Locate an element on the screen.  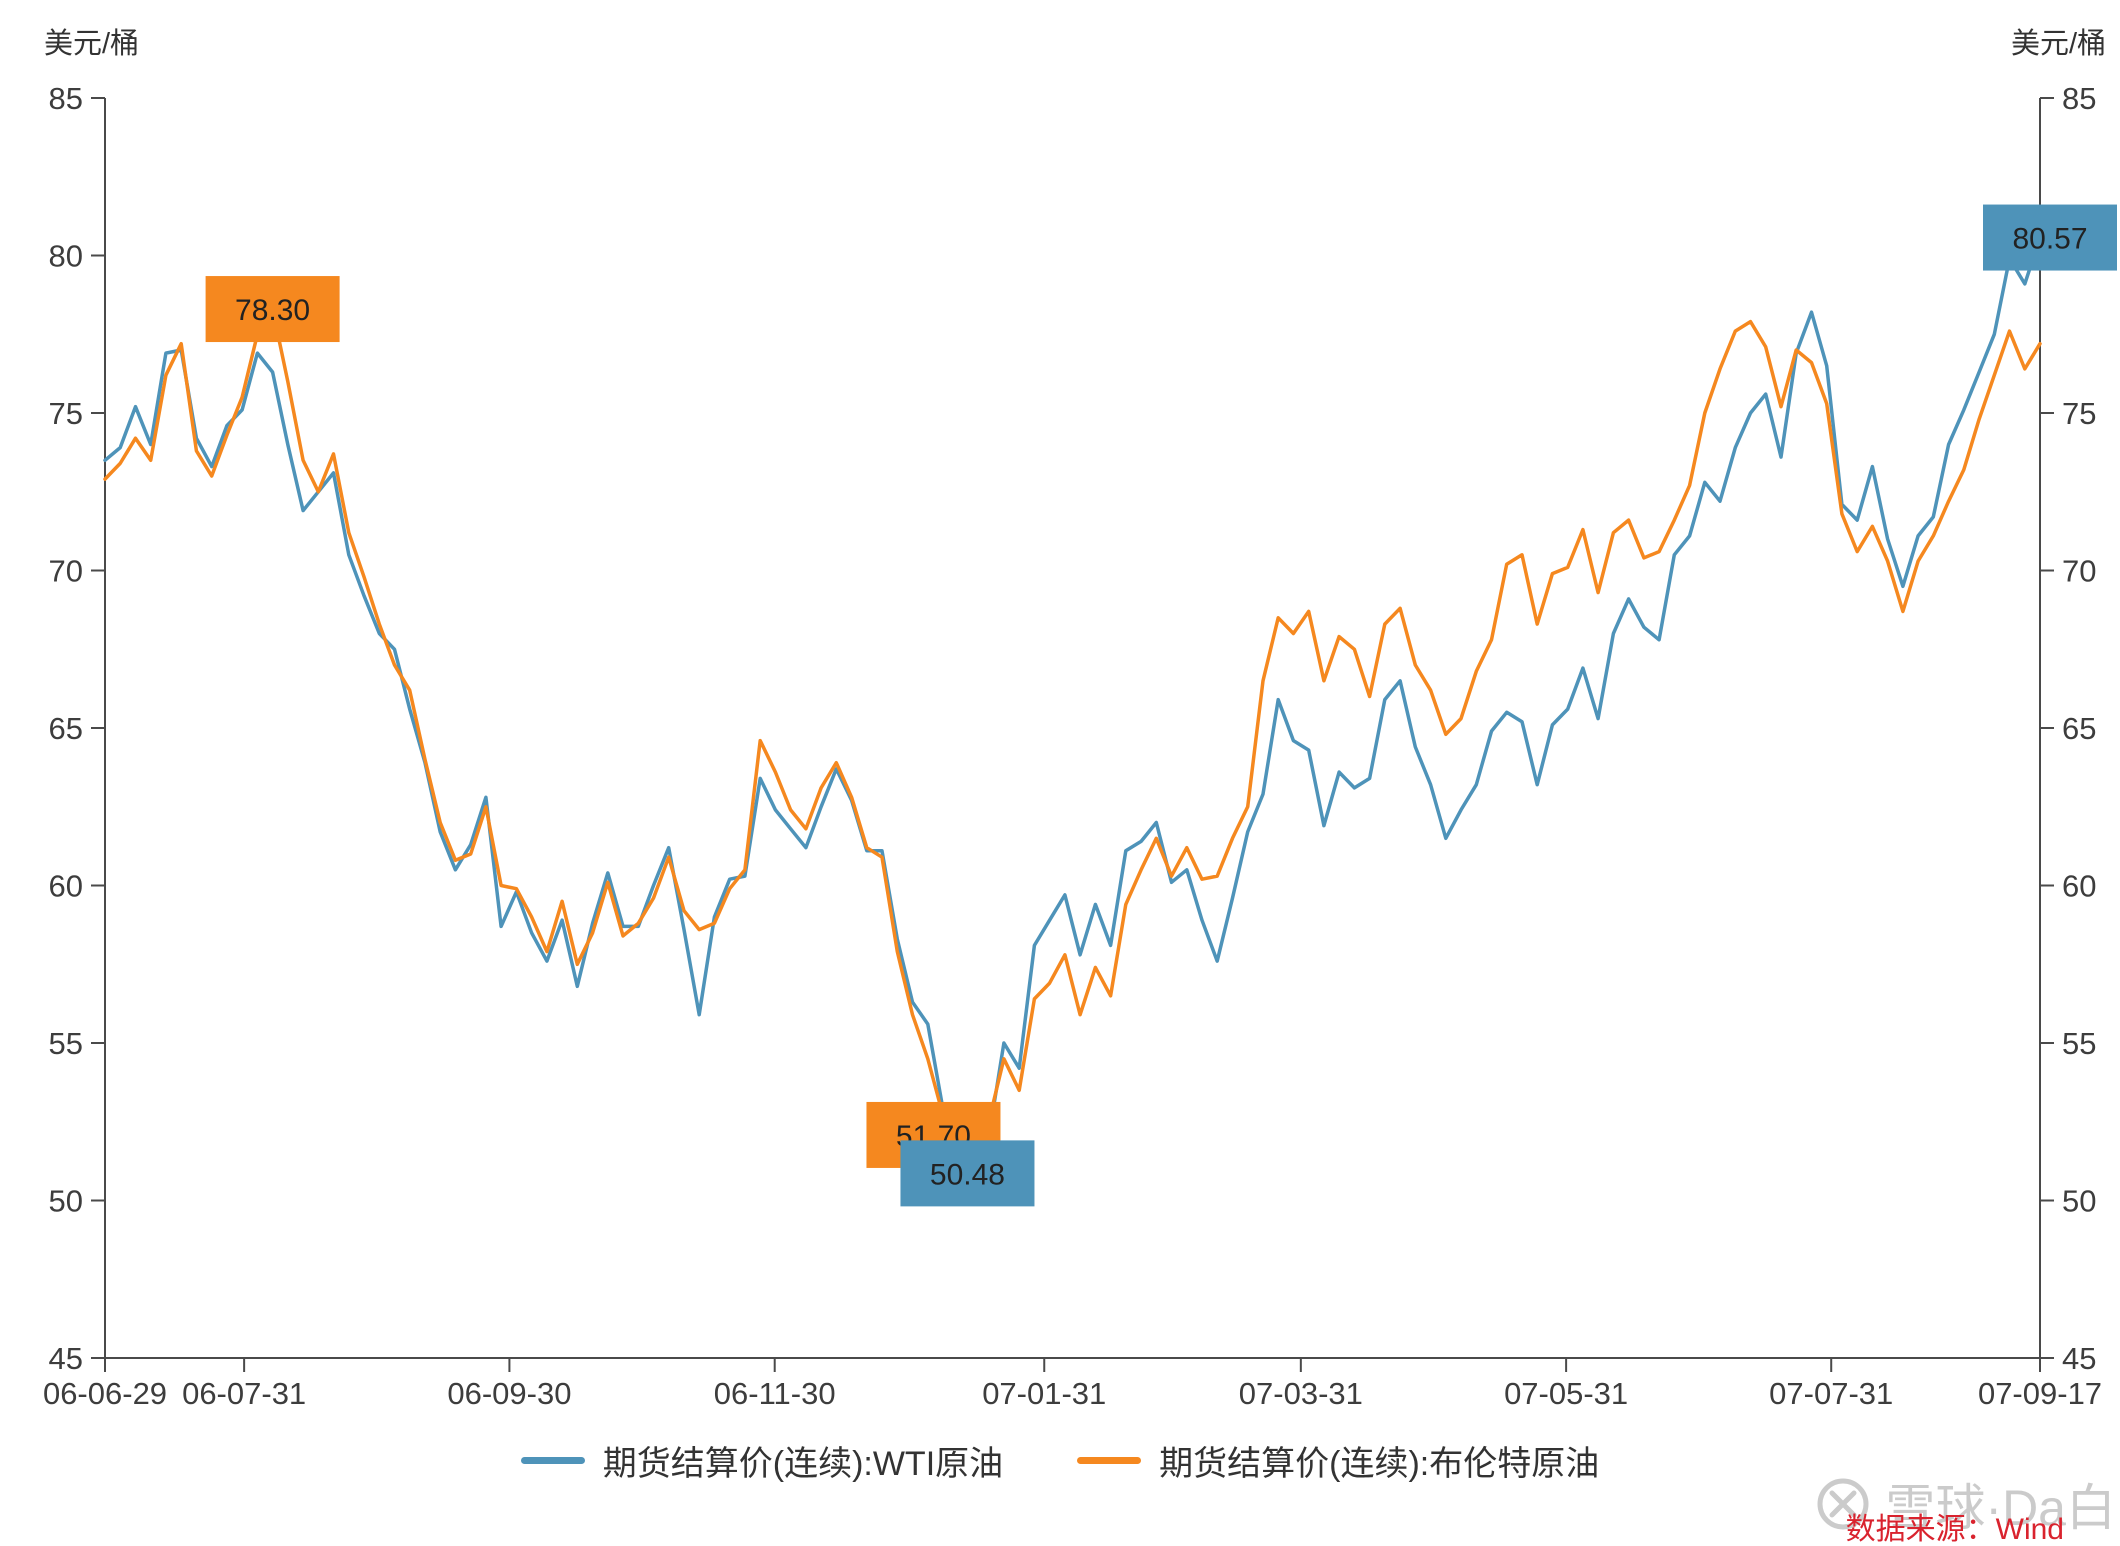
annotation-box-80.57 is located at coordinates (2050, 237).